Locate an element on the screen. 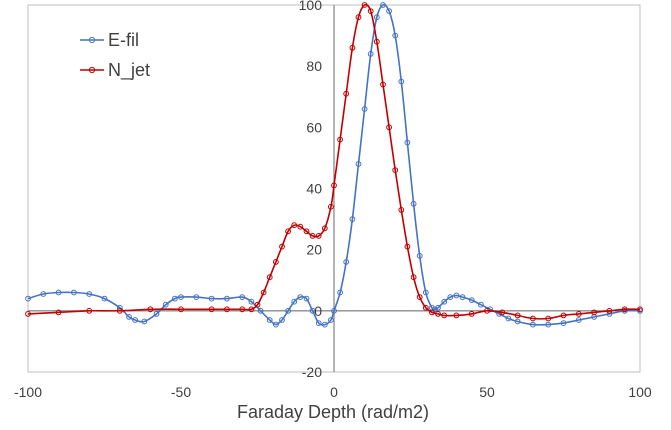 The width and height of the screenshot is (671, 430). y-tick-label: 60 is located at coordinates (314, 127).